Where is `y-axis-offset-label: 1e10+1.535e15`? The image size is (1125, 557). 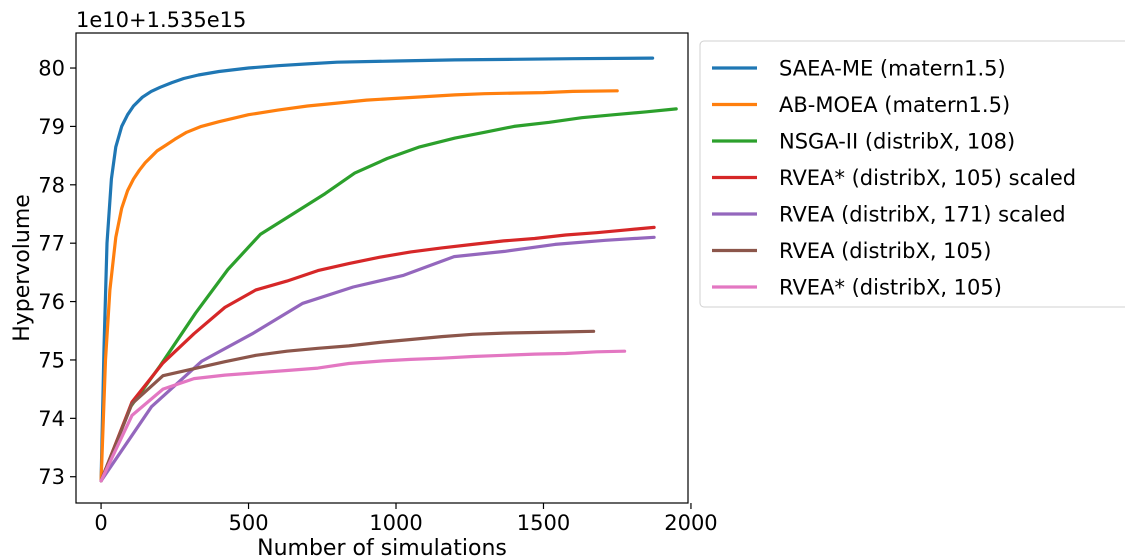 y-axis-offset-label: 1e10+1.535e15 is located at coordinates (161, 20).